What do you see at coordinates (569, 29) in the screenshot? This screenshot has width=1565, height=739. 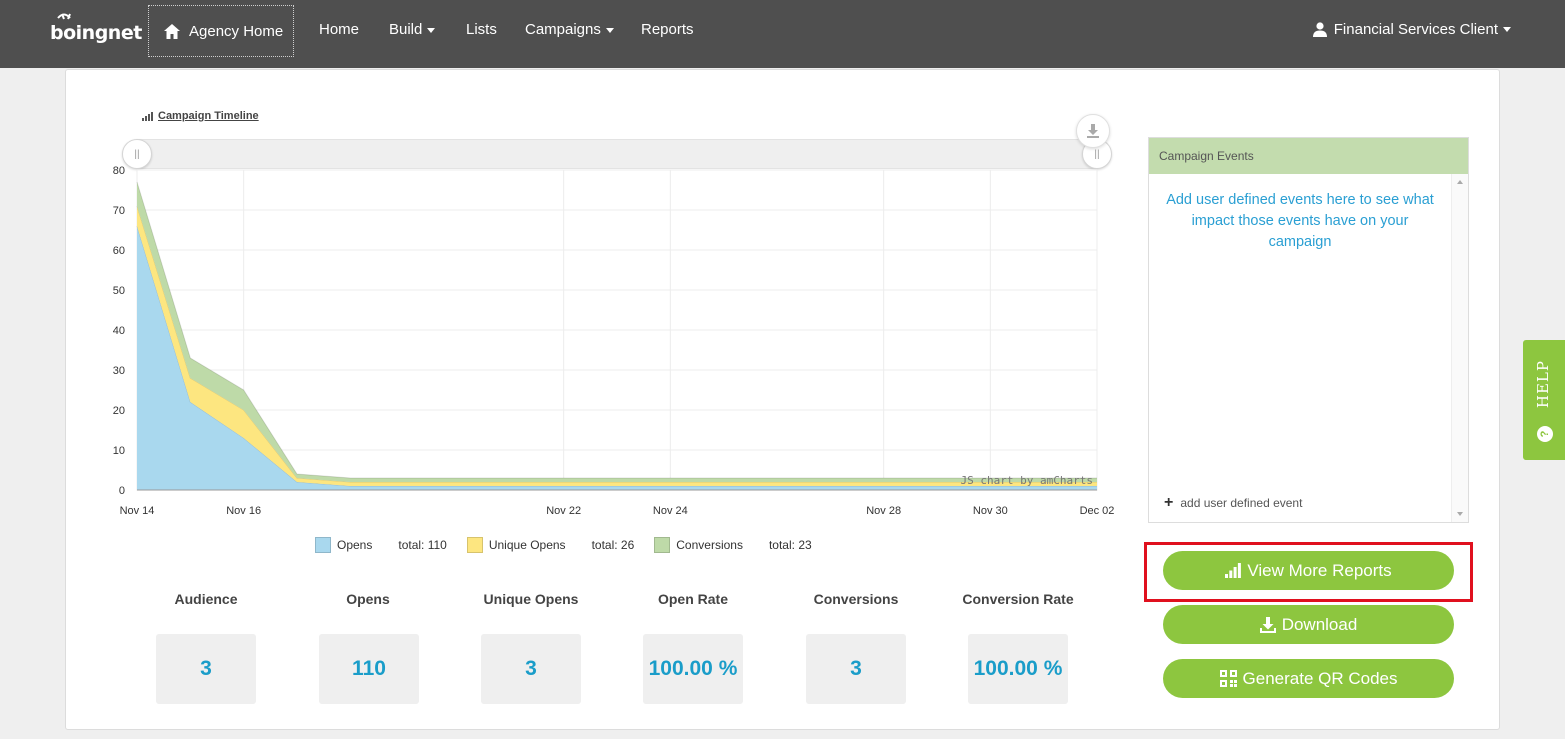 I see `nav-campaigns: Campaigns` at bounding box center [569, 29].